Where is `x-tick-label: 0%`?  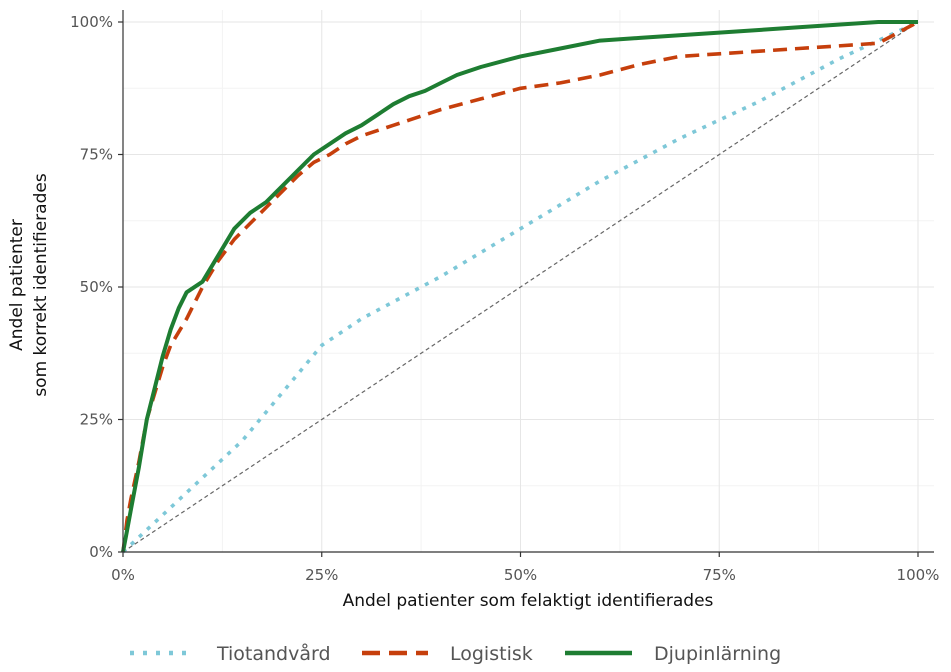 x-tick-label: 0% is located at coordinates (123, 575).